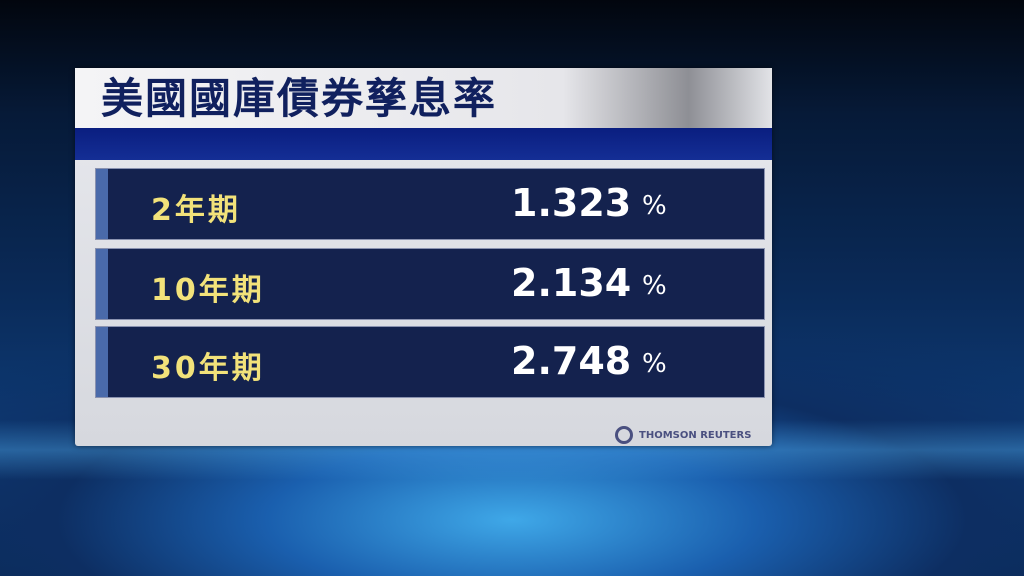  What do you see at coordinates (430, 284) in the screenshot?
I see `table-row: 10年期 2.134 %` at bounding box center [430, 284].